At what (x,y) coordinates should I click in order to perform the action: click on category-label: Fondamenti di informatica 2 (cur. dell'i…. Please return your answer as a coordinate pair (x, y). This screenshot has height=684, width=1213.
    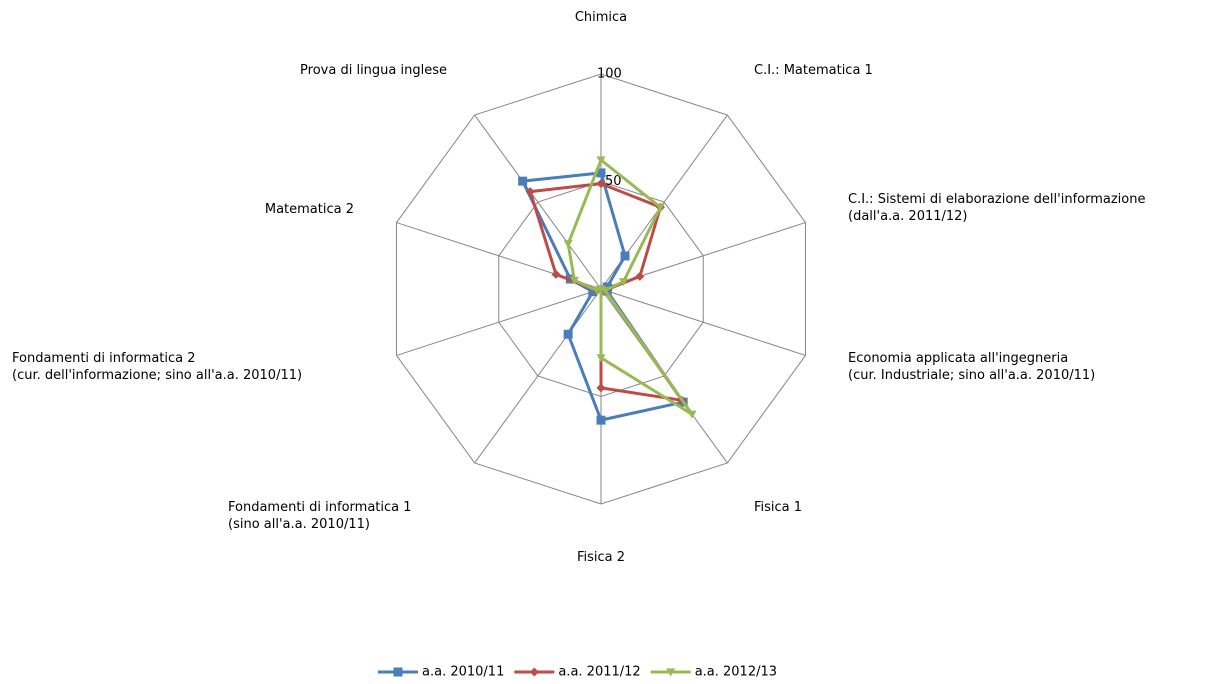
    Looking at the image, I should click on (157, 367).